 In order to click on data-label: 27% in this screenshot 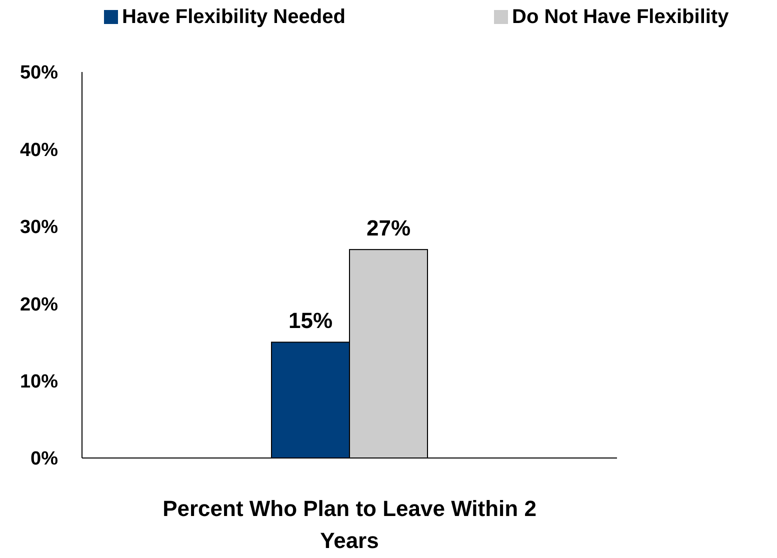, I will do `click(388, 228)`.